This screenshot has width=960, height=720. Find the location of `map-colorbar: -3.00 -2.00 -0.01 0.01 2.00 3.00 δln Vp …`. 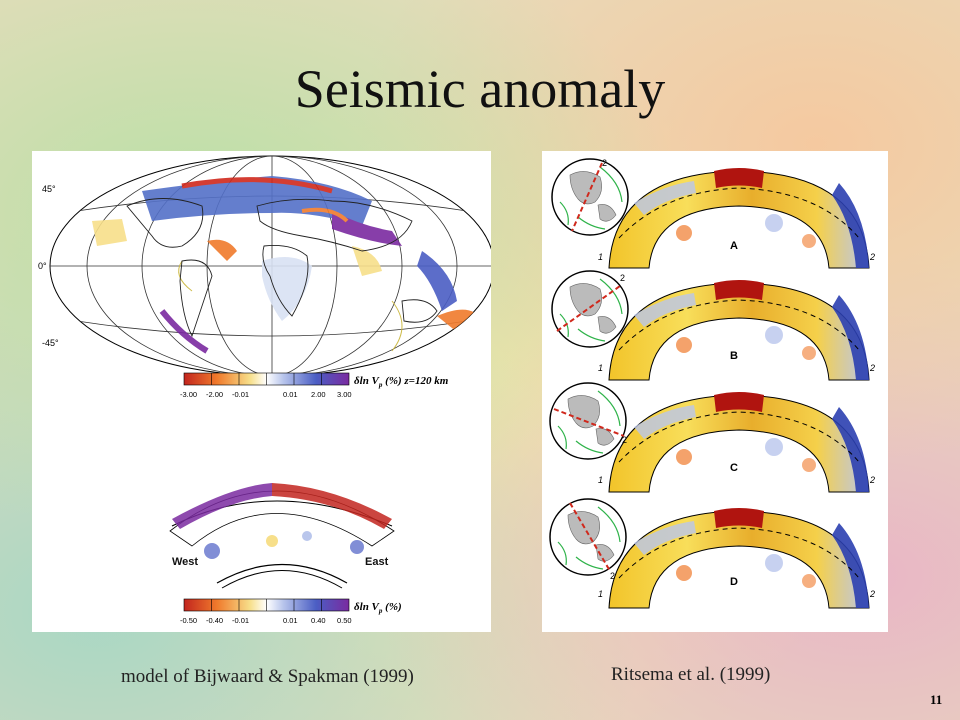

map-colorbar: -3.00 -2.00 -0.01 0.01 2.00 3.00 δln Vp … is located at coordinates (314, 385).